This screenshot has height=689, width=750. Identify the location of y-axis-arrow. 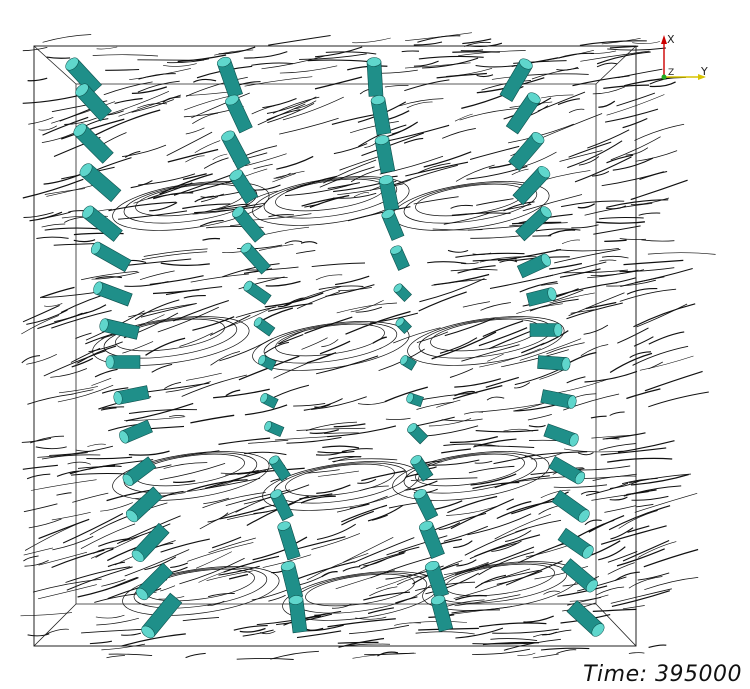
(702, 77).